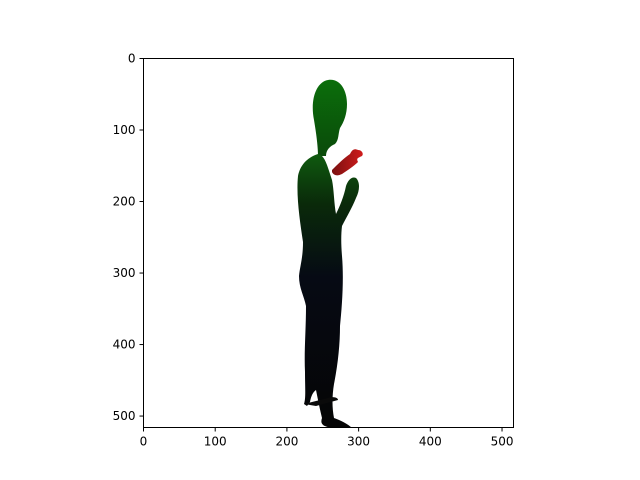  What do you see at coordinates (328, 291) in the screenshot?
I see `person-body` at bounding box center [328, 291].